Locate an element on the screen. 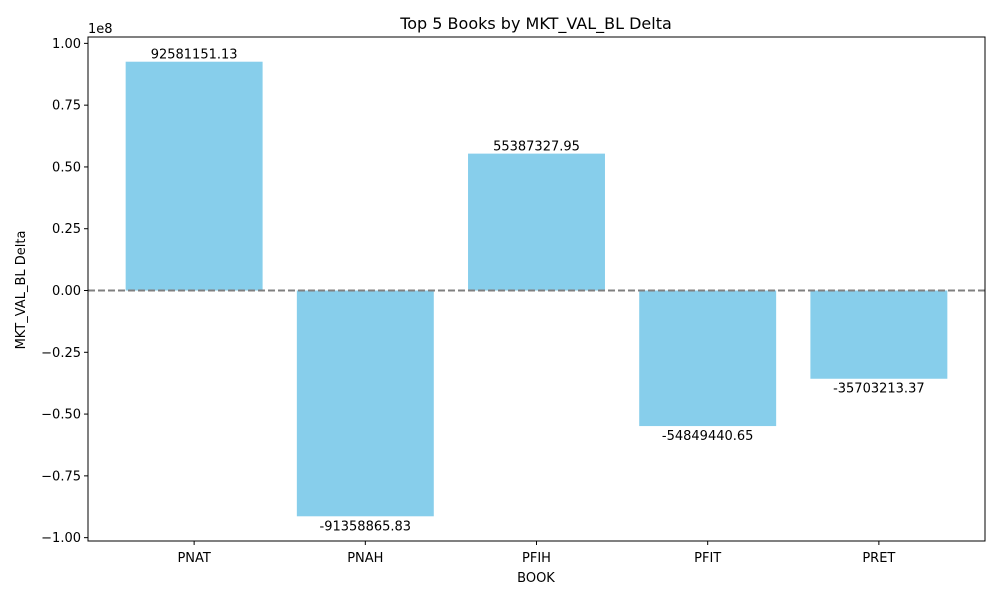  x-tick-label-pfih: PFIH is located at coordinates (536, 558).